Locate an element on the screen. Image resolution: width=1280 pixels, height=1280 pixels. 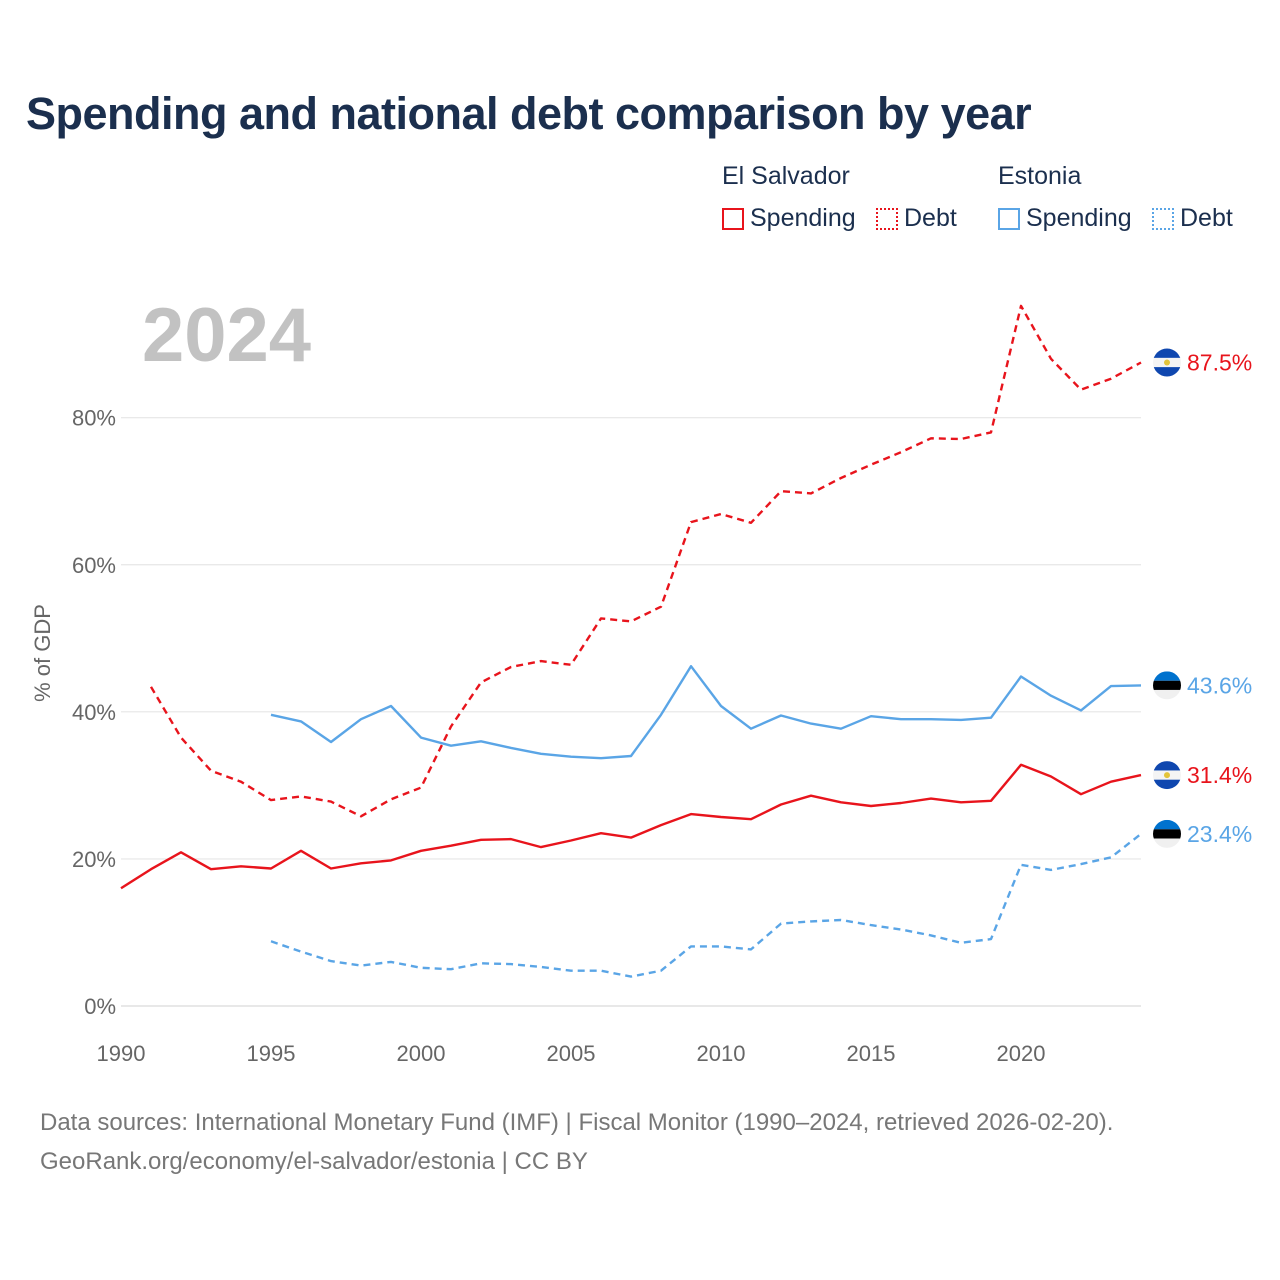
y-tick-label: 20% is located at coordinates (94, 859).